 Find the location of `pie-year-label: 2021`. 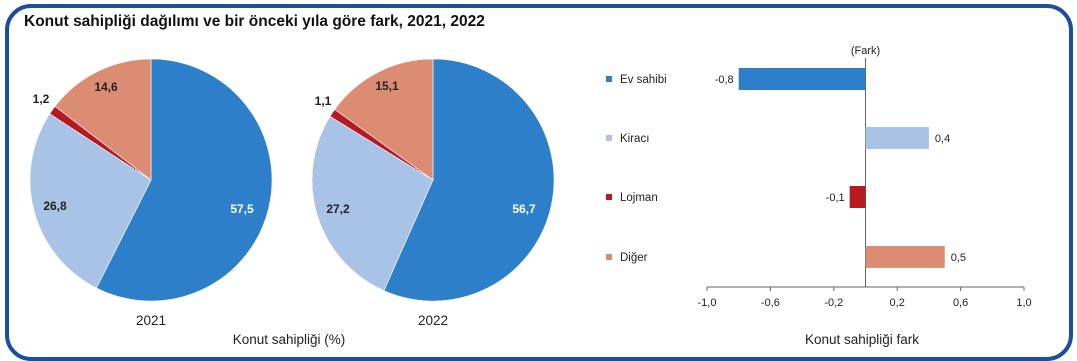

pie-year-label: 2021 is located at coordinates (151, 320).